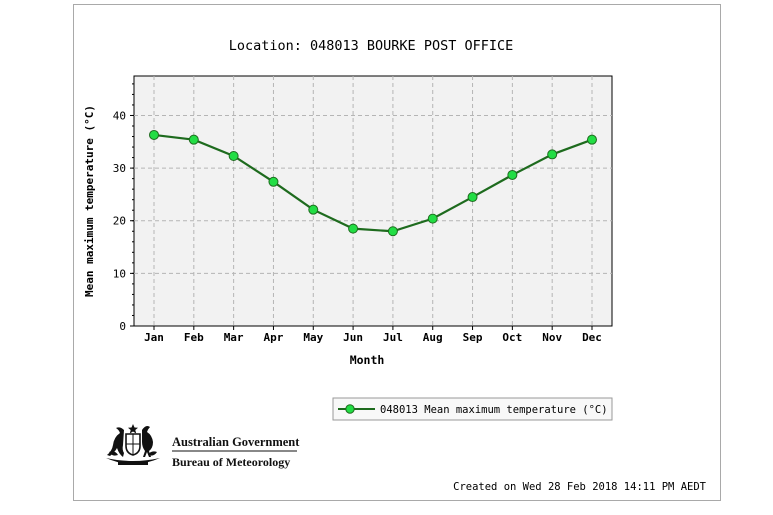  I want to click on x-tick-label: Jan, so click(154, 337).